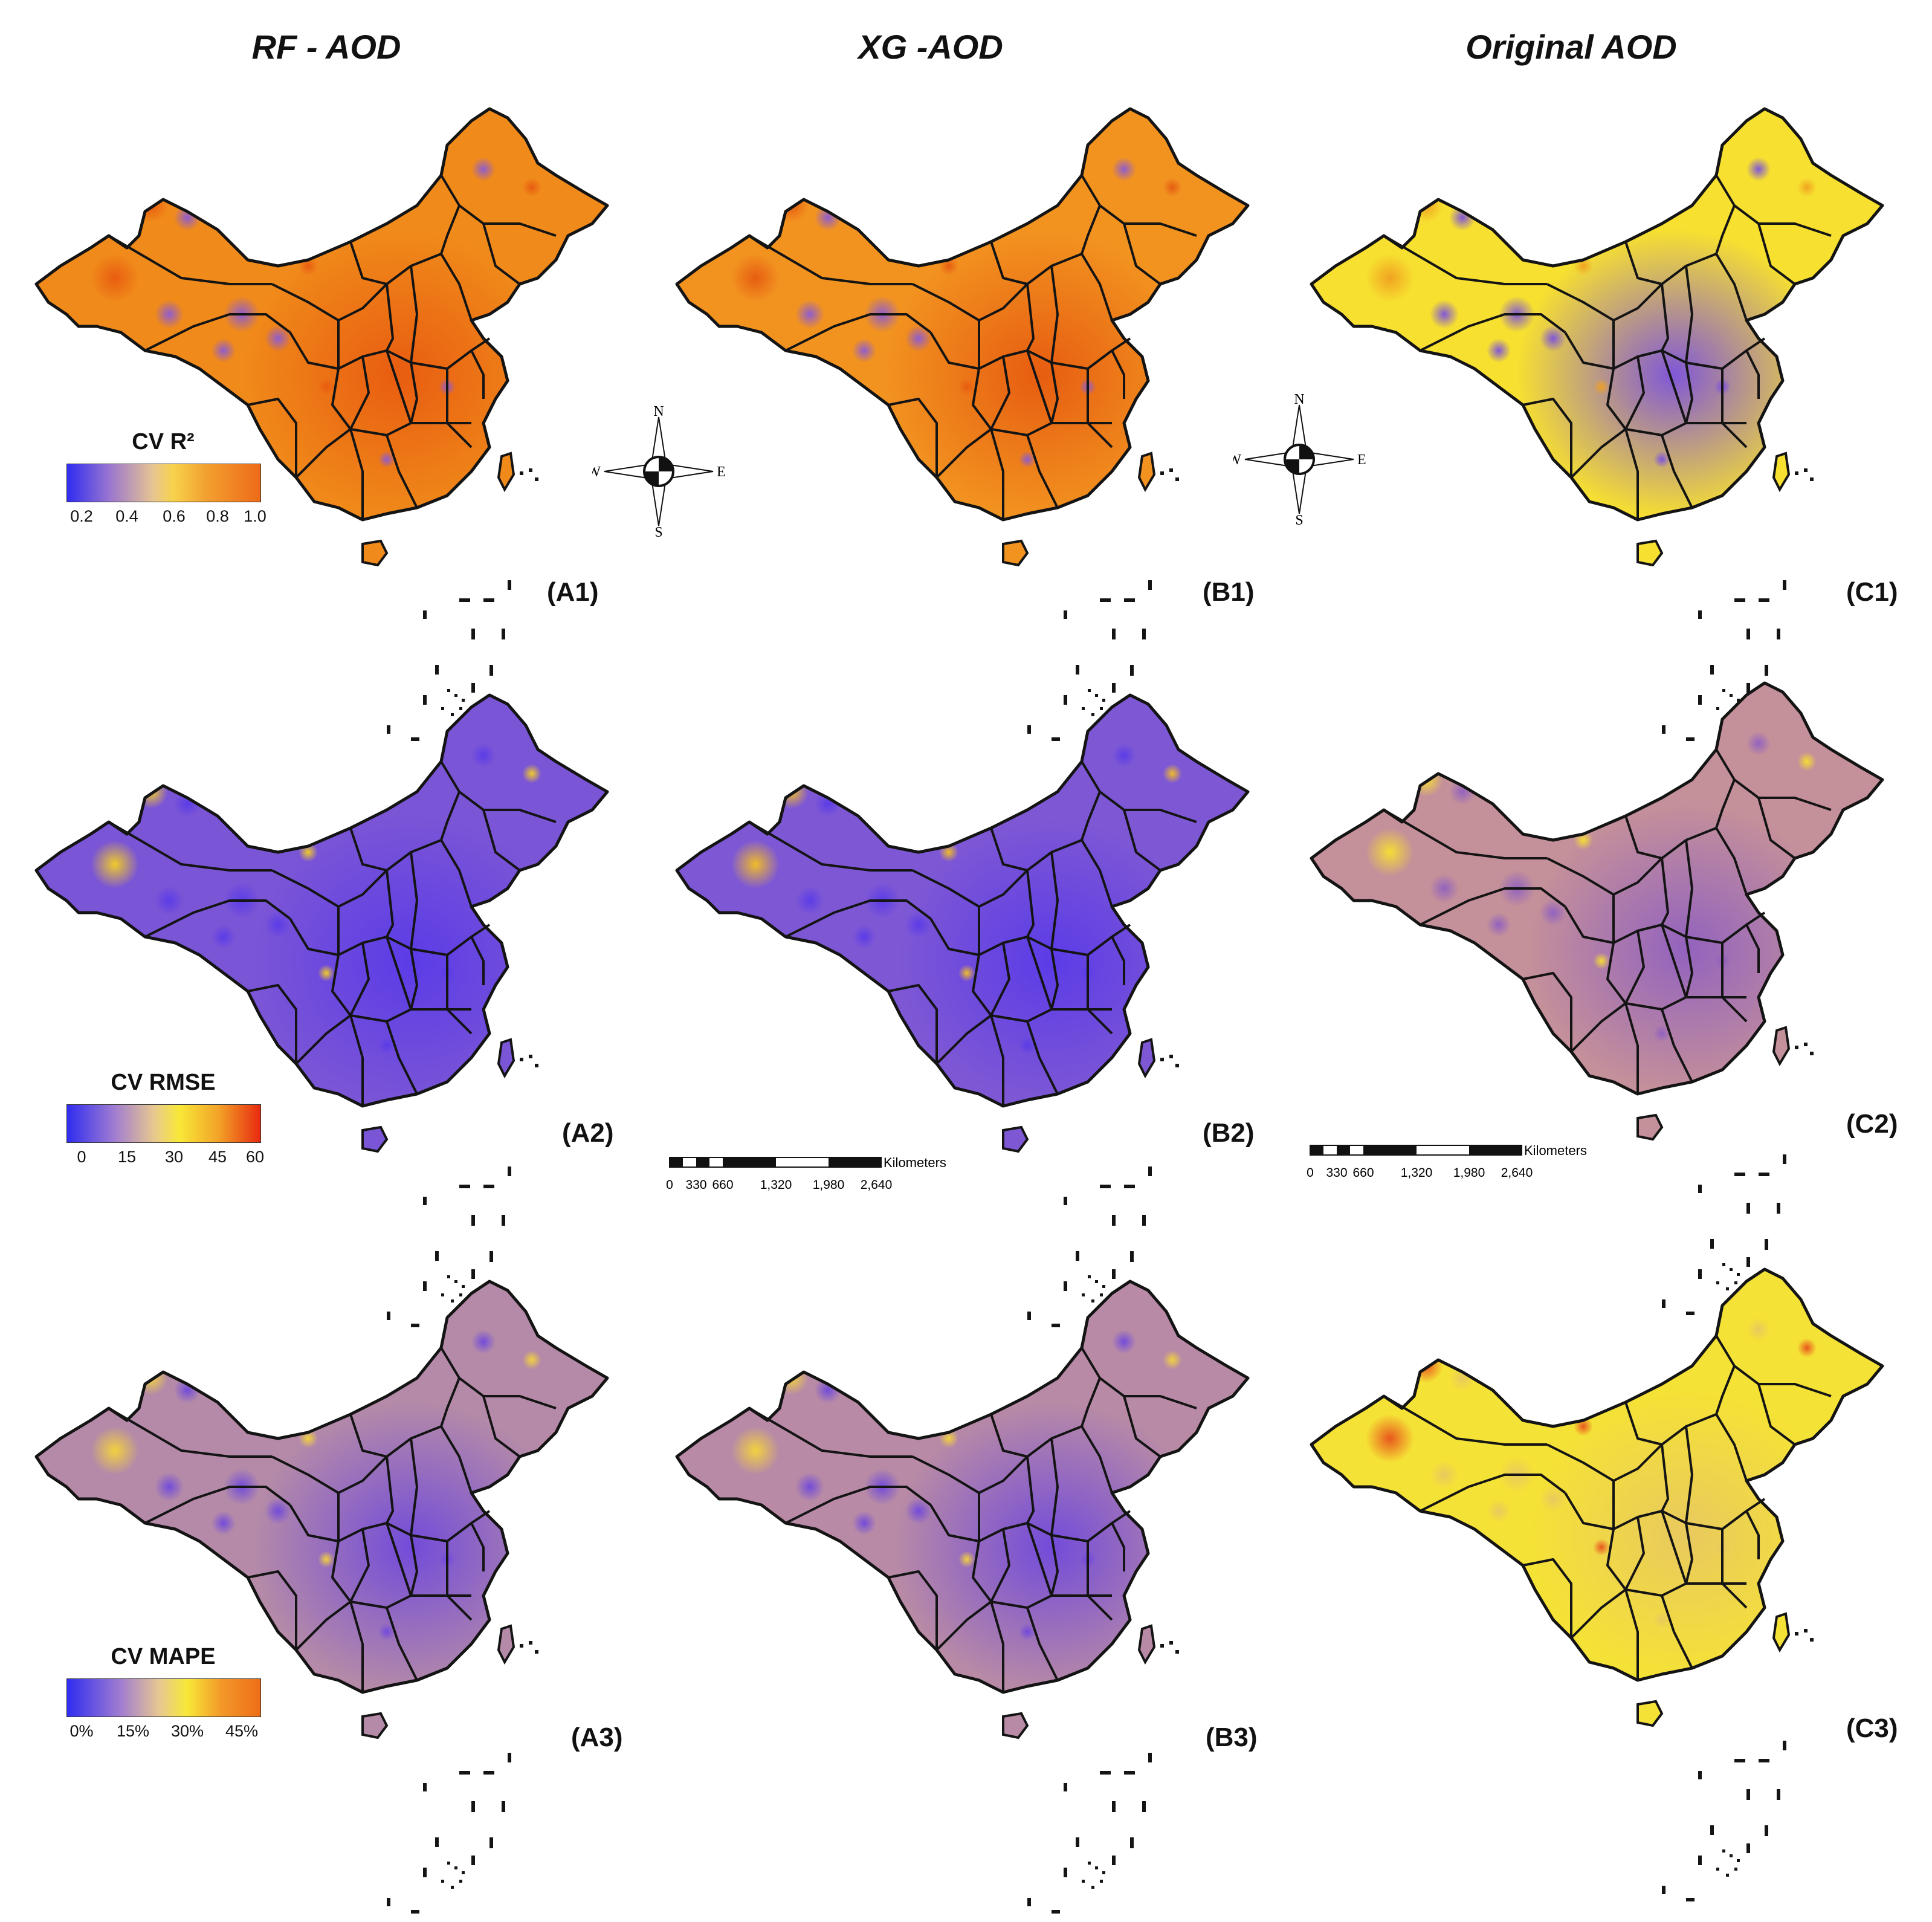  I want to click on legend-mape-ramp, so click(163, 1697).